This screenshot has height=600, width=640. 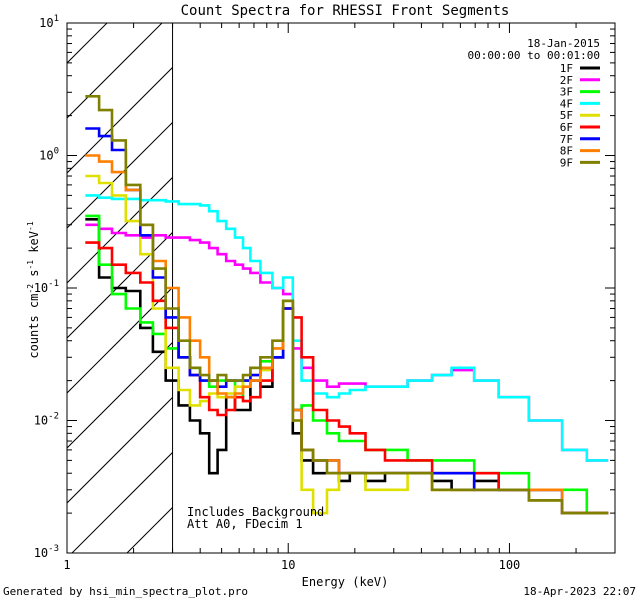 I want to click on x-tick-label: 10, so click(x=288, y=565).